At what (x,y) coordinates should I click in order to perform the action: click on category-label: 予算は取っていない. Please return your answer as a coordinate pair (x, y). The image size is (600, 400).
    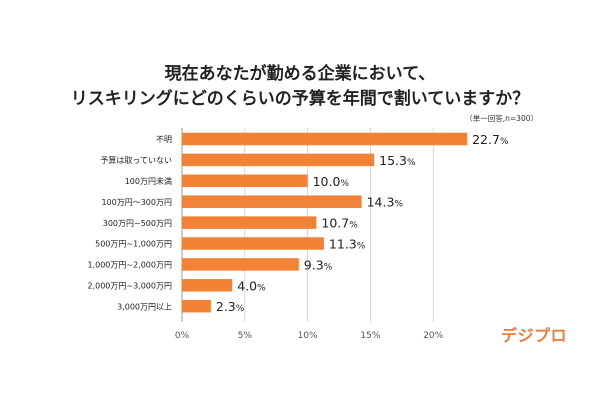
    Looking at the image, I should click on (136, 160).